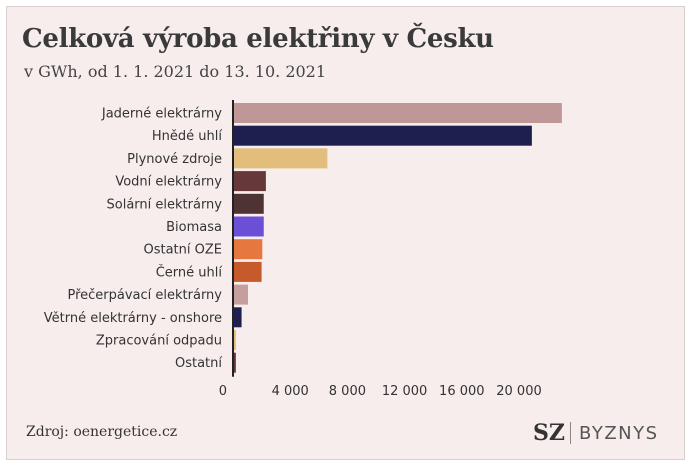 The image size is (693, 466). I want to click on category-label: Jaderné elektrárny, so click(161, 114).